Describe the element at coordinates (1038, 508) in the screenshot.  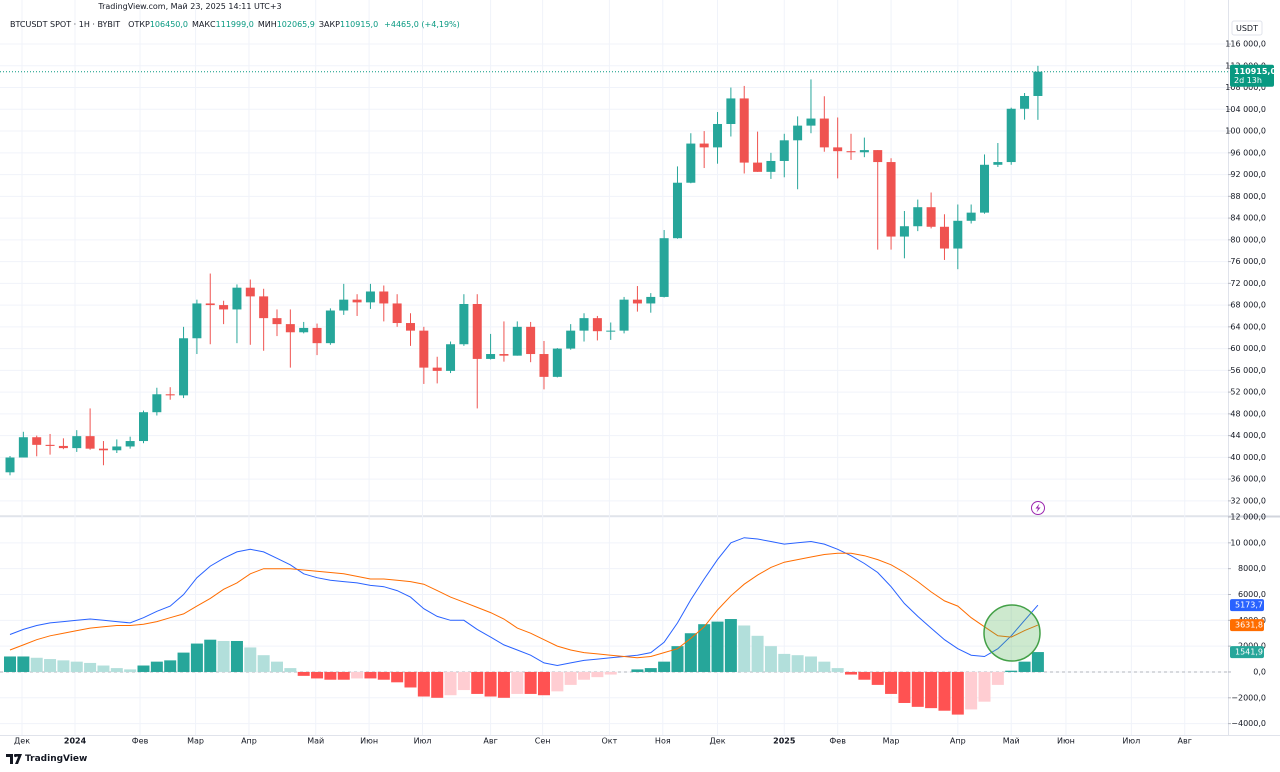
I see `alert-icon` at that location.